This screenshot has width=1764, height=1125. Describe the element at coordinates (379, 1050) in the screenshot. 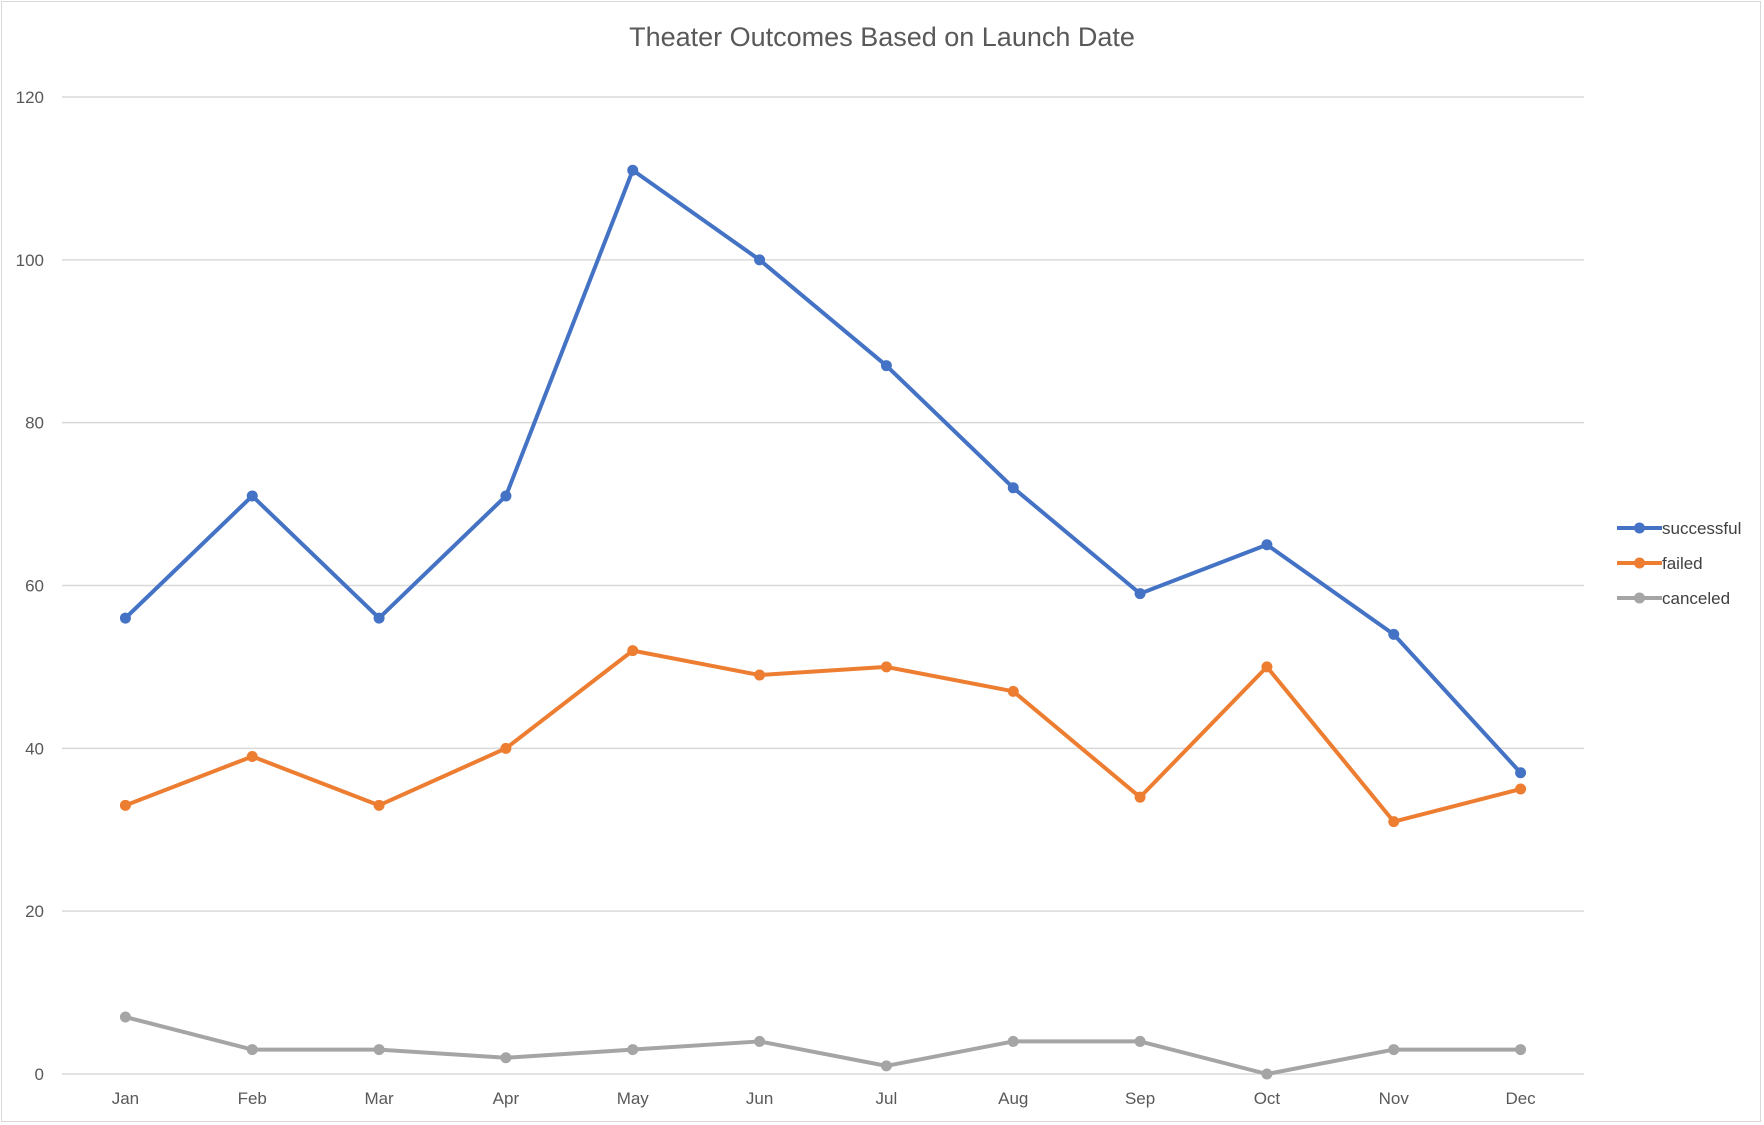

I see `data-point-canceled-Mar` at that location.